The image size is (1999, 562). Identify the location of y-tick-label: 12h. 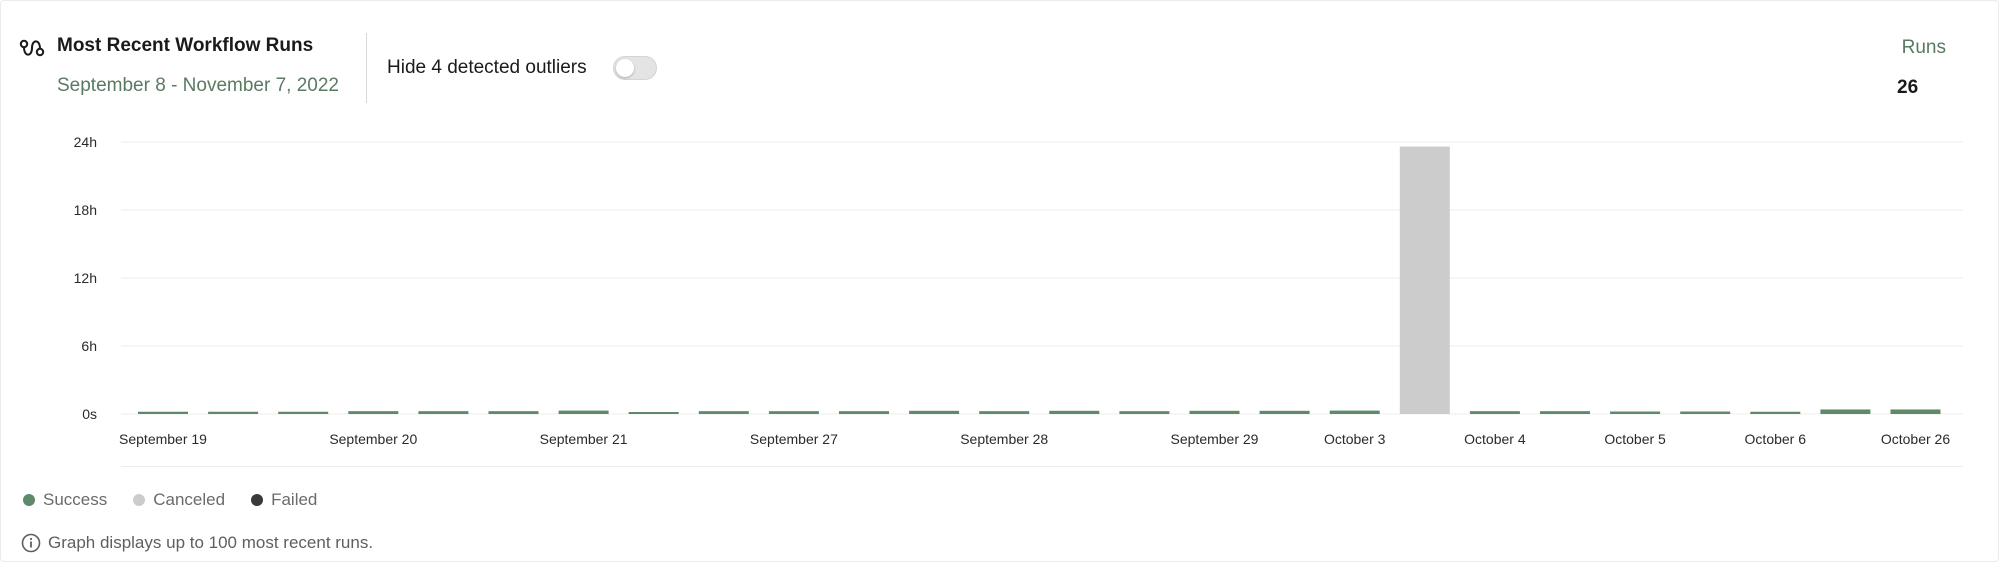
(85, 278).